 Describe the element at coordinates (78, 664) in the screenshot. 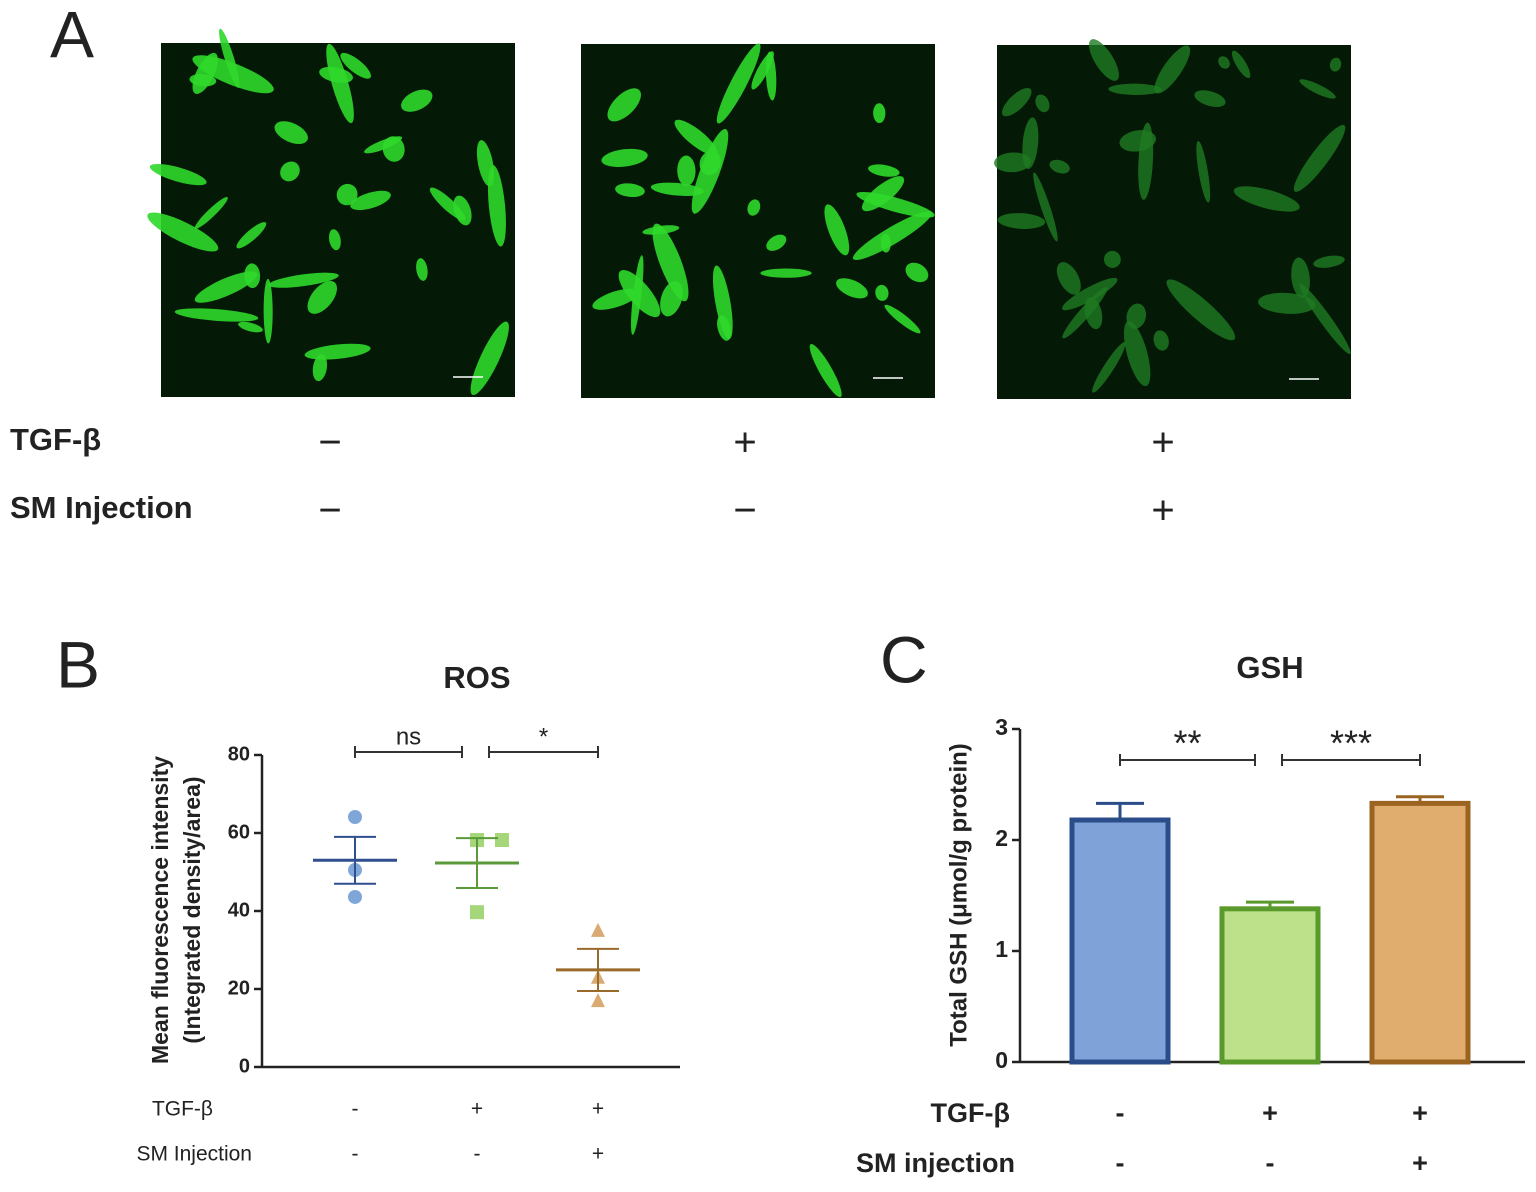

I see `panel-label: B` at that location.